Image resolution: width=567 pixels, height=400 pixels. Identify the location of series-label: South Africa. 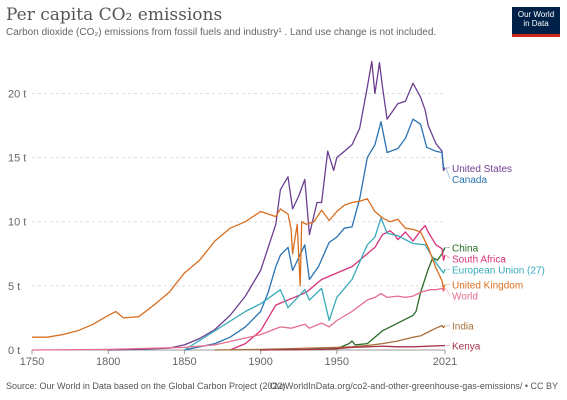
(479, 259).